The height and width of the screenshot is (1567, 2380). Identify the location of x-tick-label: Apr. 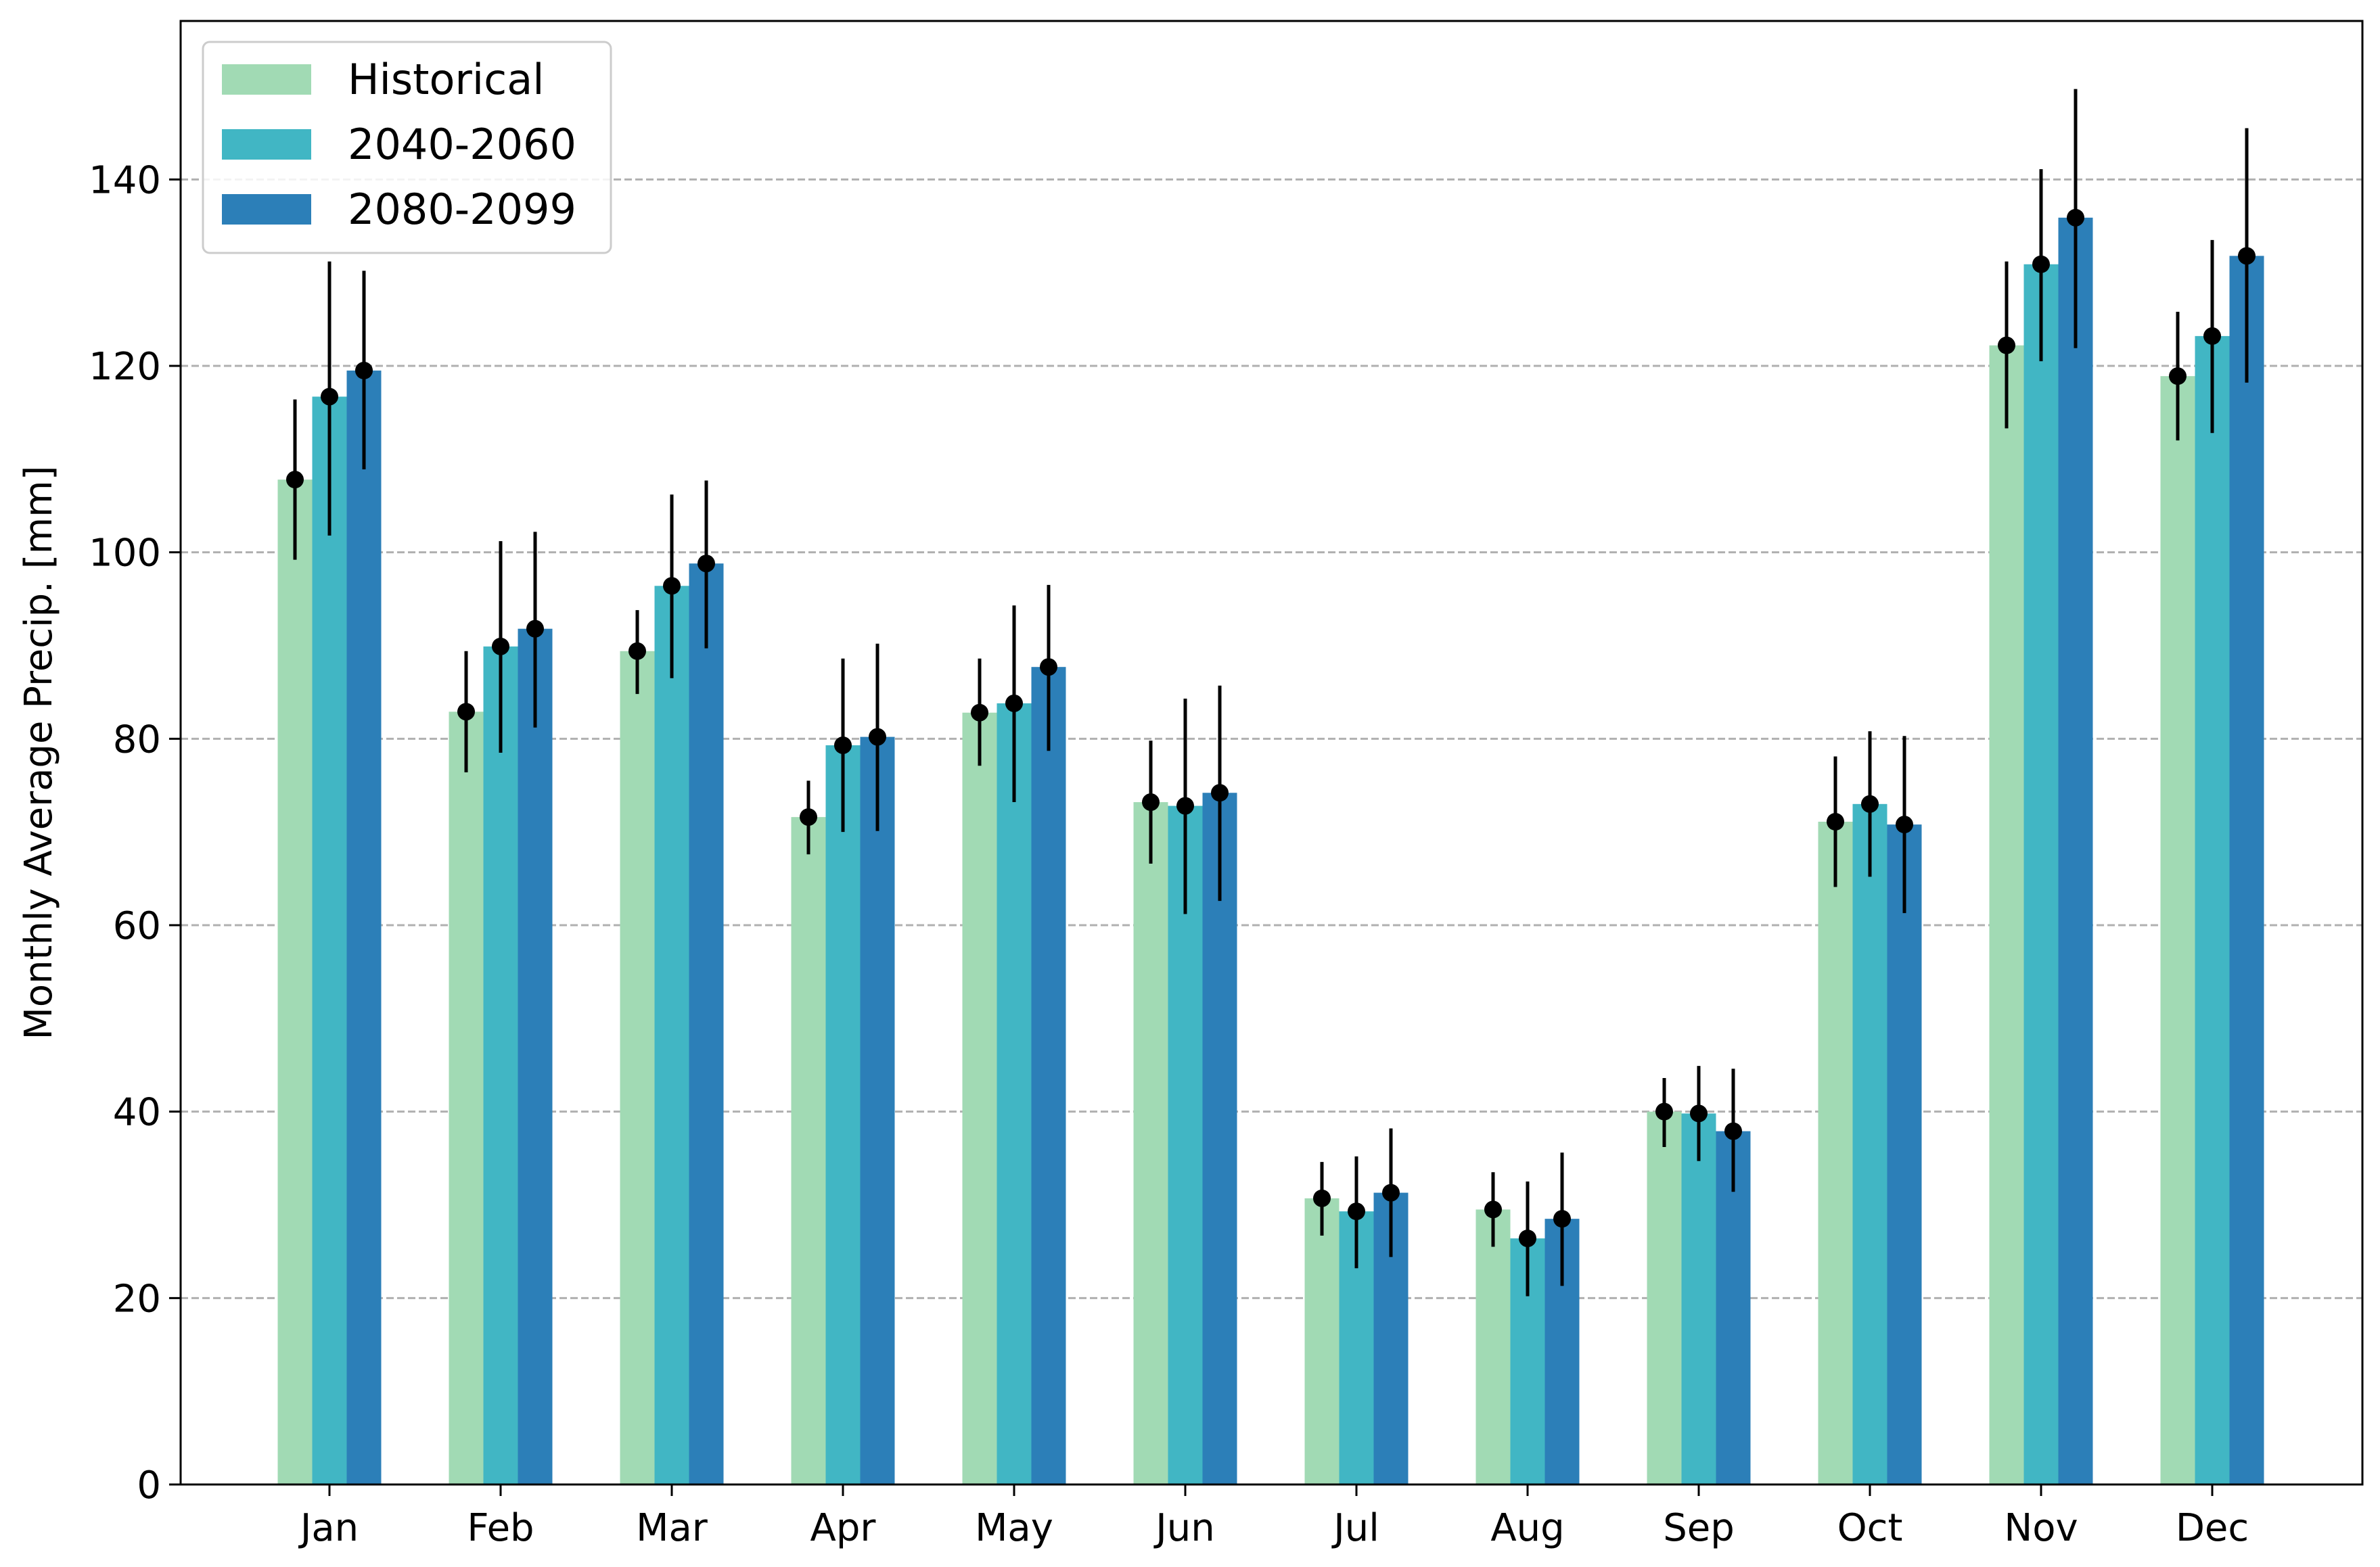
(844, 1528).